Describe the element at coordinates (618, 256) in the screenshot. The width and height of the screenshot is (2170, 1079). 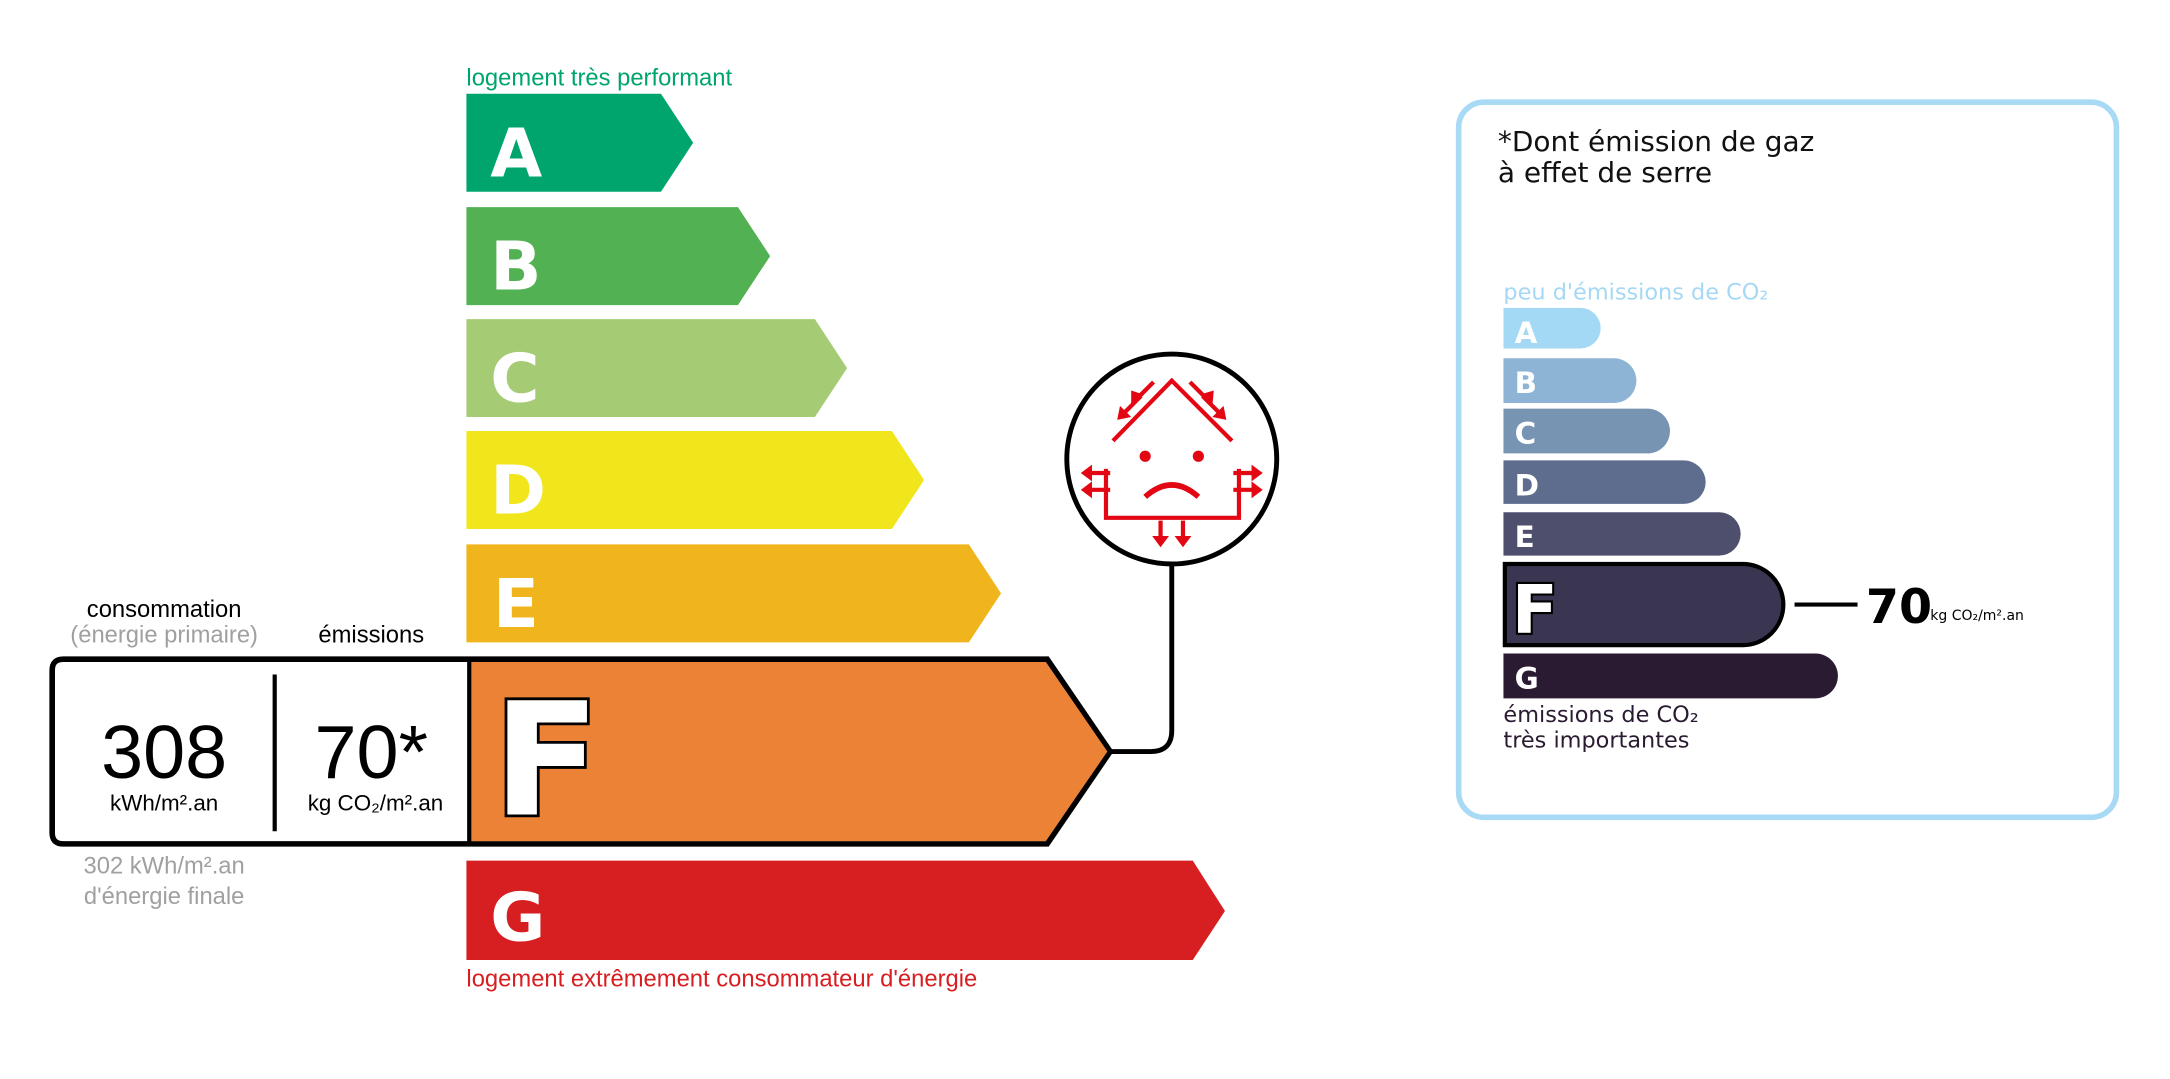
I see `energy-class-b: B` at that location.